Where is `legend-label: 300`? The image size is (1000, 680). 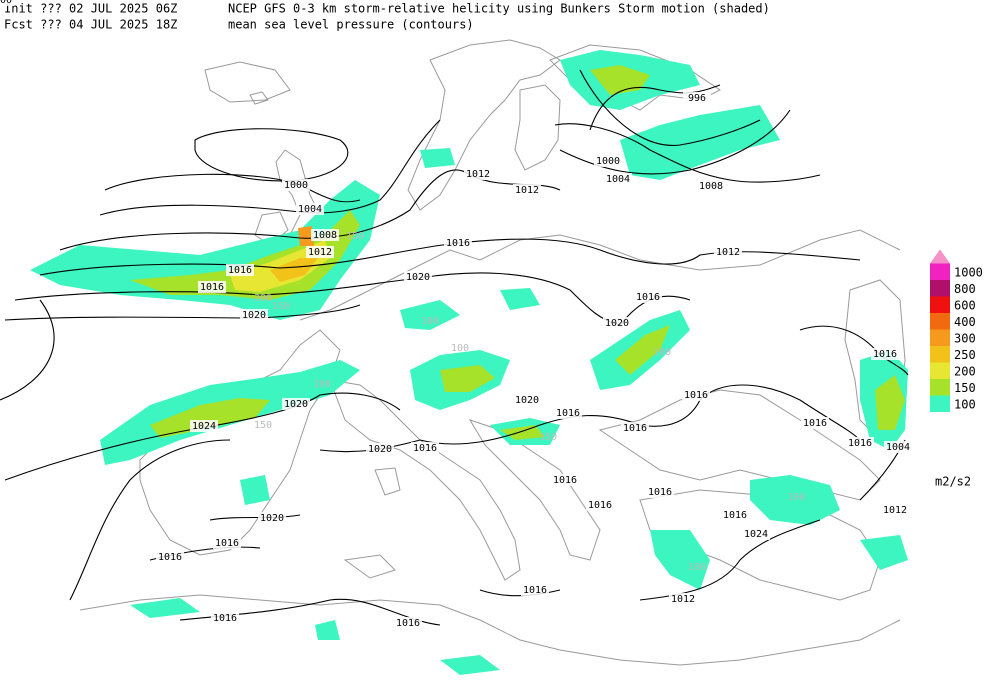 legend-label: 300 is located at coordinates (965, 338).